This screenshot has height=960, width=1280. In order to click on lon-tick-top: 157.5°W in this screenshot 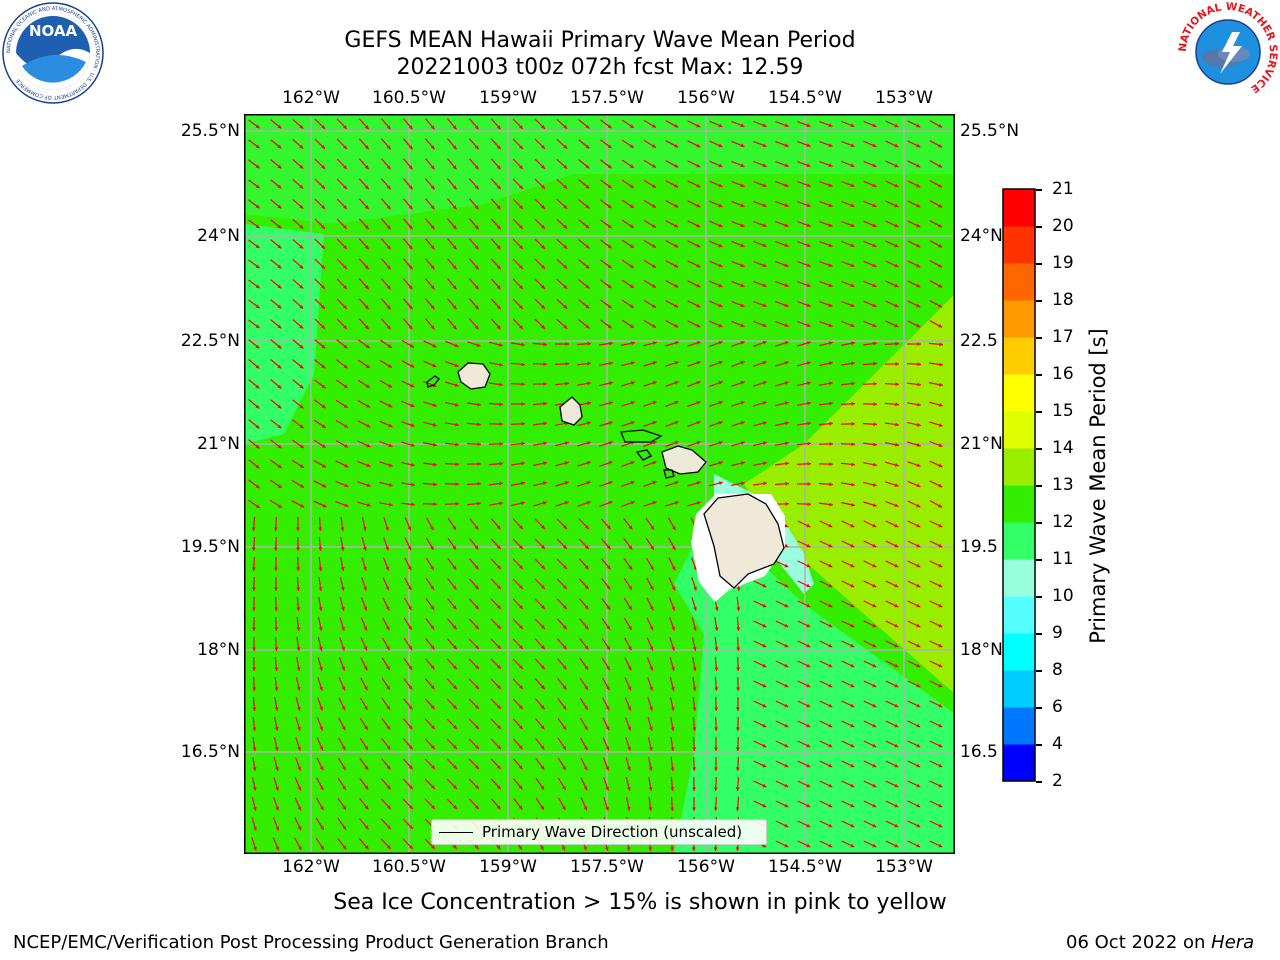, I will do `click(607, 98)`.